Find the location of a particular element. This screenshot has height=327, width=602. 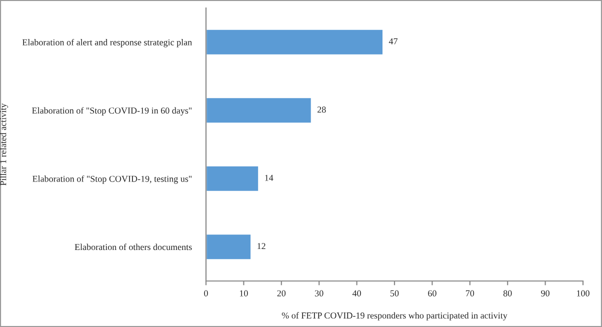

y-tick-label: Elaboration of alert and response strategic plan is located at coordinates (107, 43).